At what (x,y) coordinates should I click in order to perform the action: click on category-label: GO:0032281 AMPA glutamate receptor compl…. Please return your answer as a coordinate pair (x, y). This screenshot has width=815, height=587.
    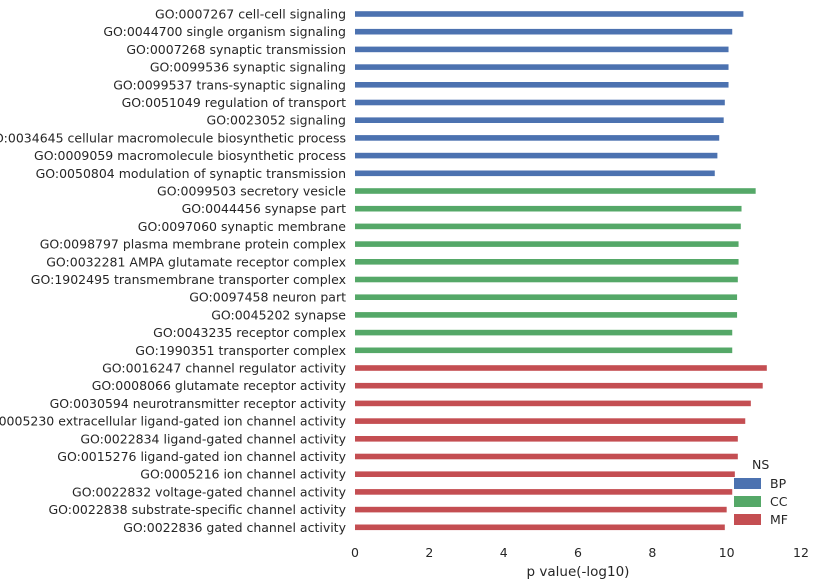
    Looking at the image, I should click on (196, 261).